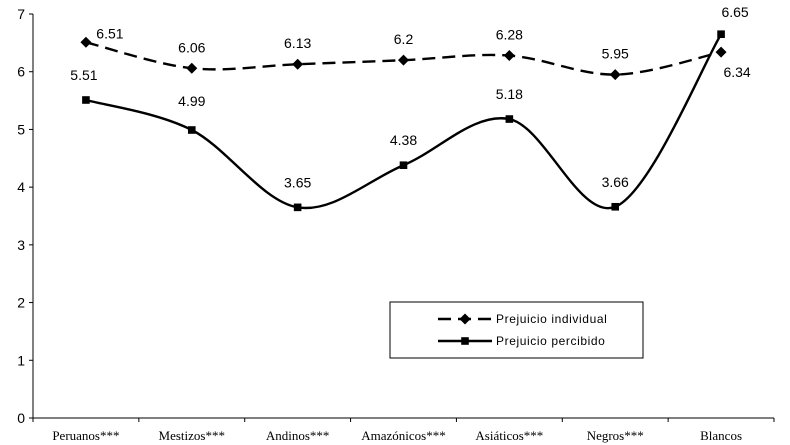 This screenshot has width=790, height=445. Describe the element at coordinates (85, 435) in the screenshot. I see `x-tick-label: Peruanos***` at that location.